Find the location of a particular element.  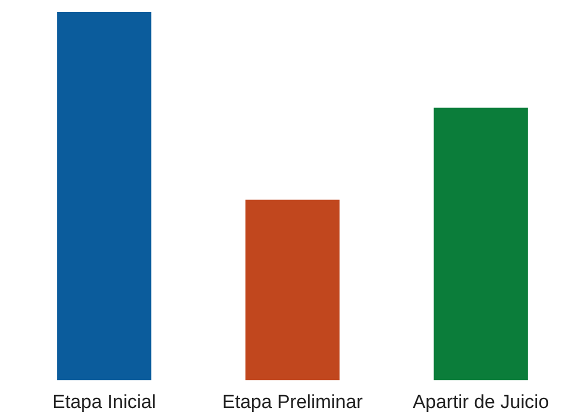

x-tick-label: Apartir de Juicio is located at coordinates (480, 402).